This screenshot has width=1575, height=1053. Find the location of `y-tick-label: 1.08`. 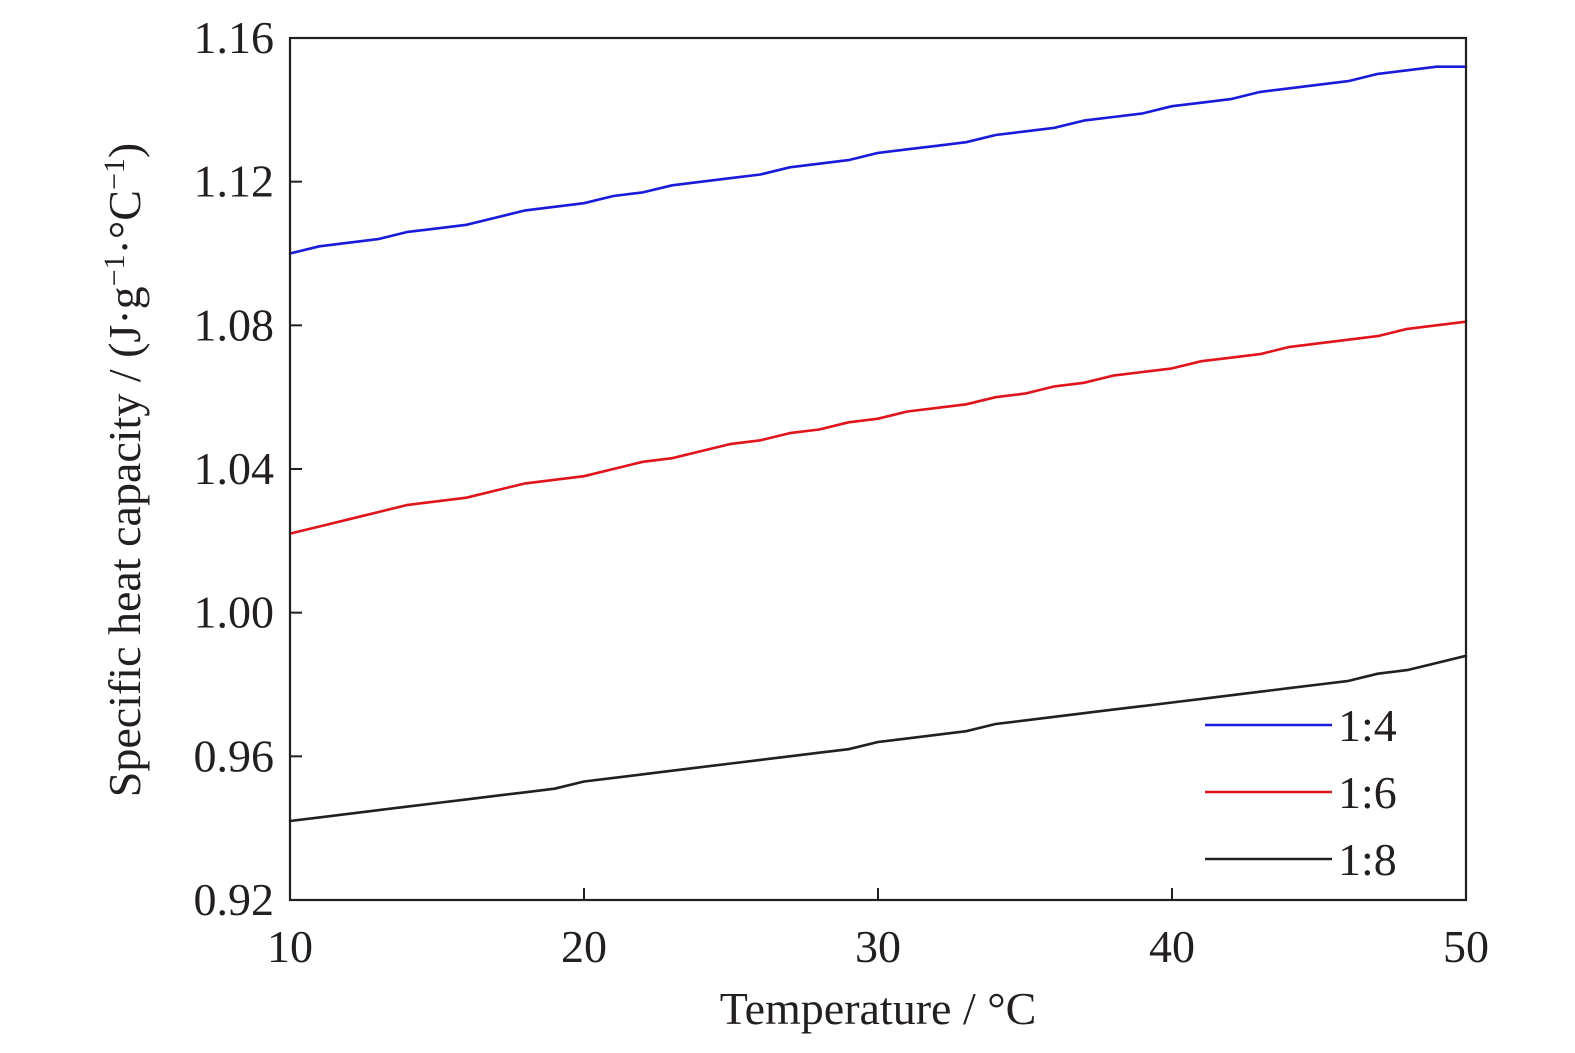

y-tick-label: 1.08 is located at coordinates (234, 324).